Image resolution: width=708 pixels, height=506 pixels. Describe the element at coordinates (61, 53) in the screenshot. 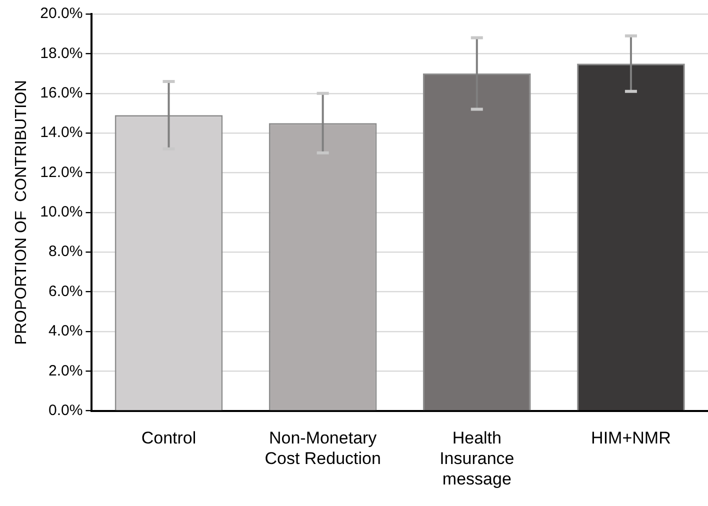

I see `y-tick-label: 18.0%` at that location.